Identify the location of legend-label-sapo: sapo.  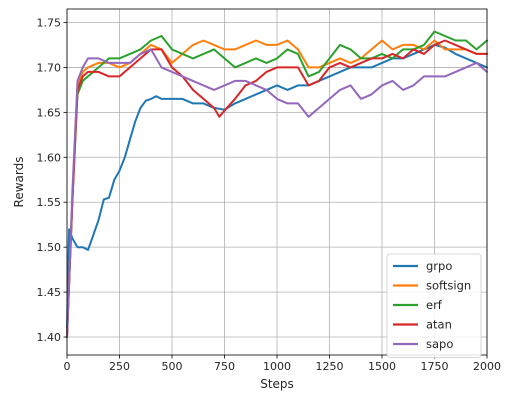
(439, 344).